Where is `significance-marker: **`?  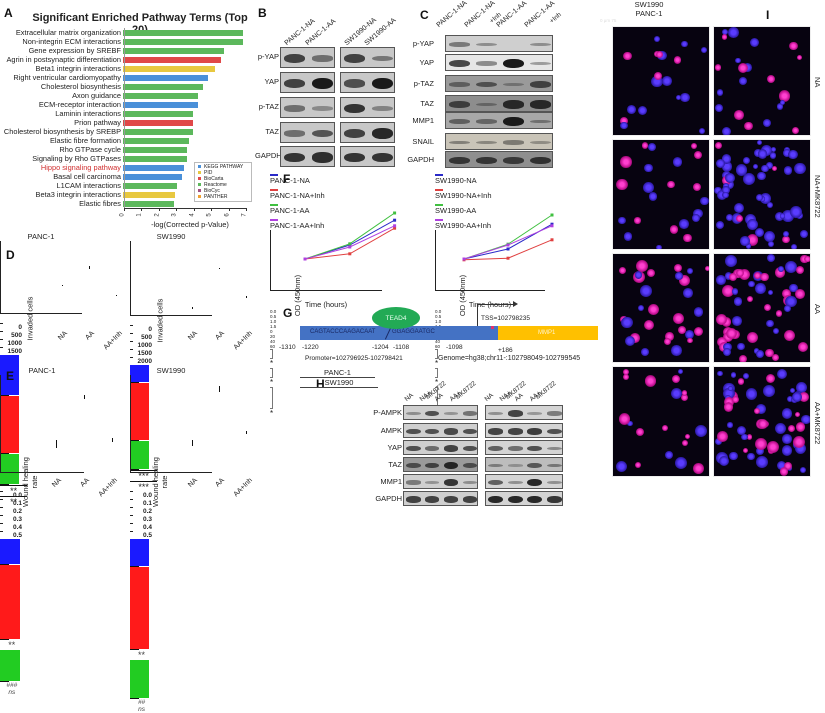 significance-marker: ** is located at coordinates (142, 654).